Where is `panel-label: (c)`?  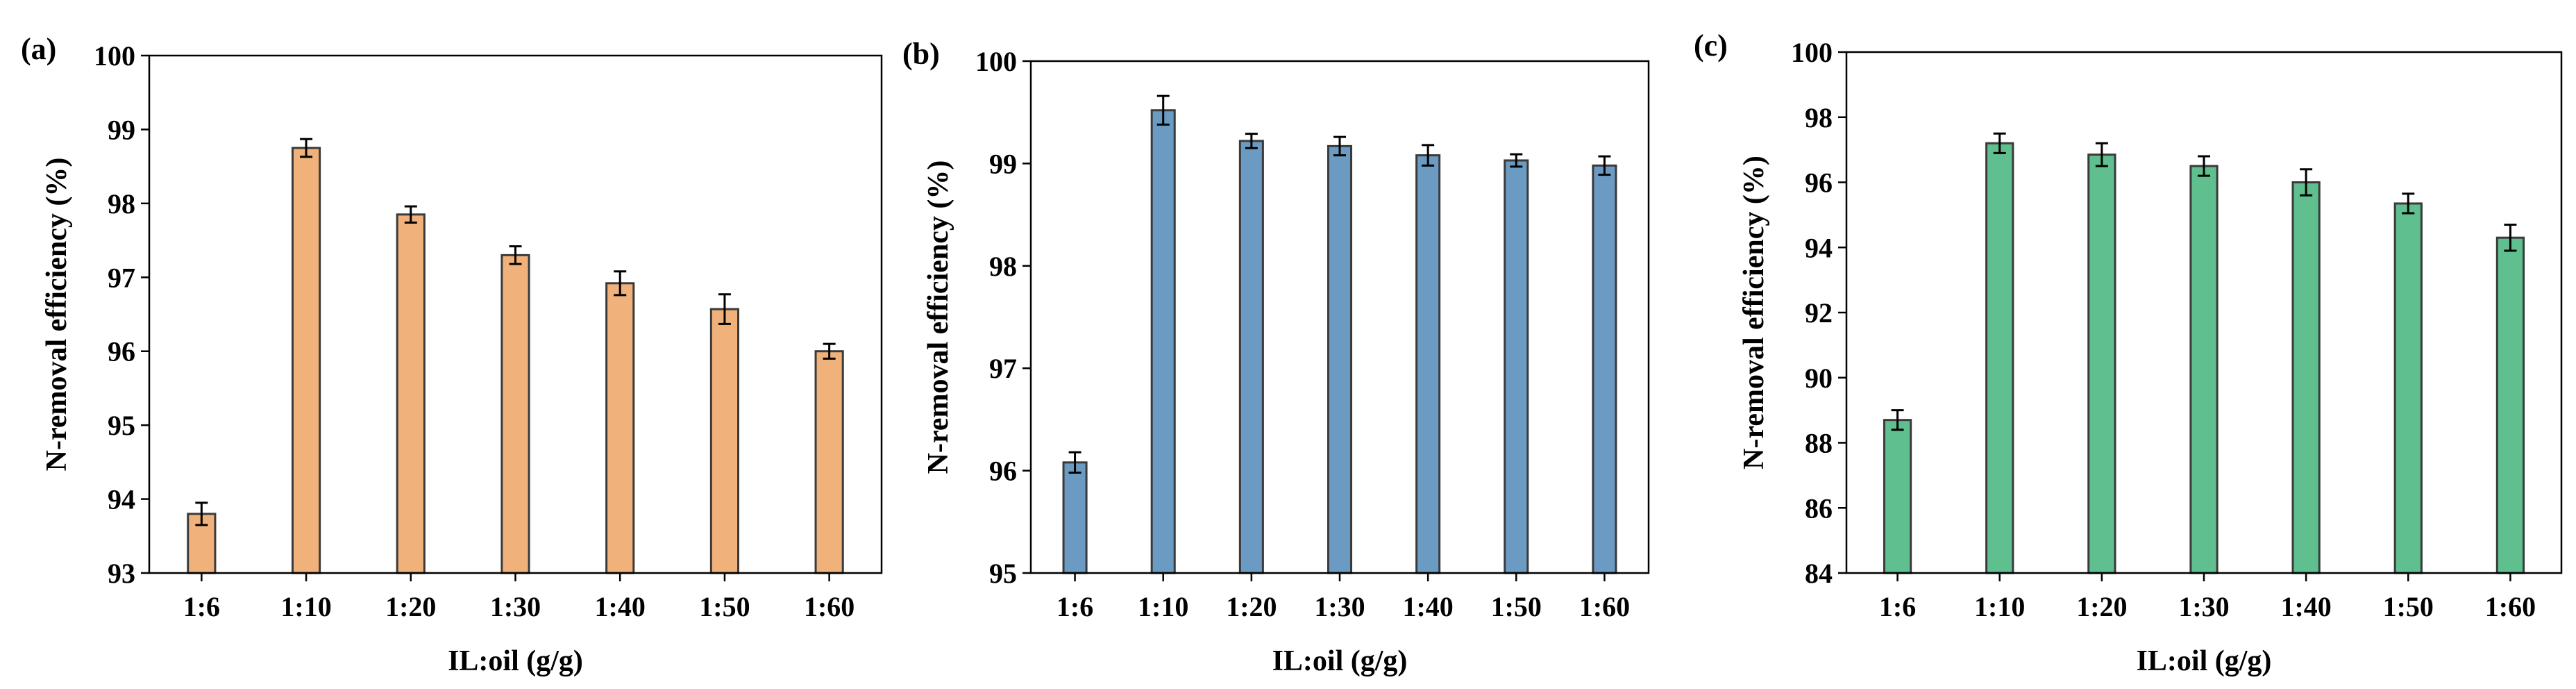
panel-label: (c) is located at coordinates (1711, 46).